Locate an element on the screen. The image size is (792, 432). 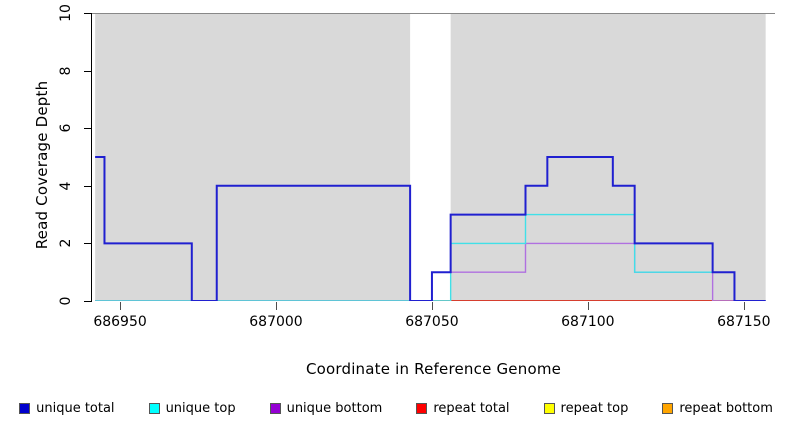
y-tick-label: 8 is located at coordinates (66, 71).